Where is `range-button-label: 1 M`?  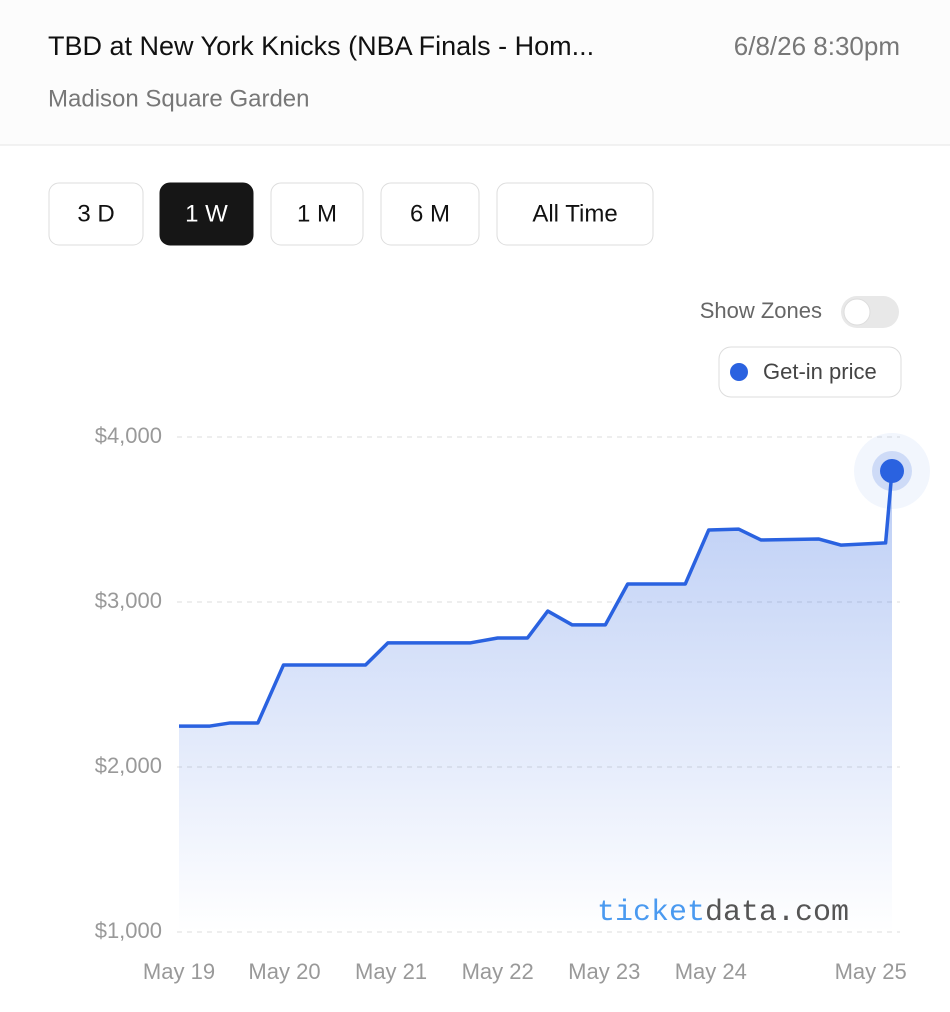 range-button-label: 1 M is located at coordinates (317, 213).